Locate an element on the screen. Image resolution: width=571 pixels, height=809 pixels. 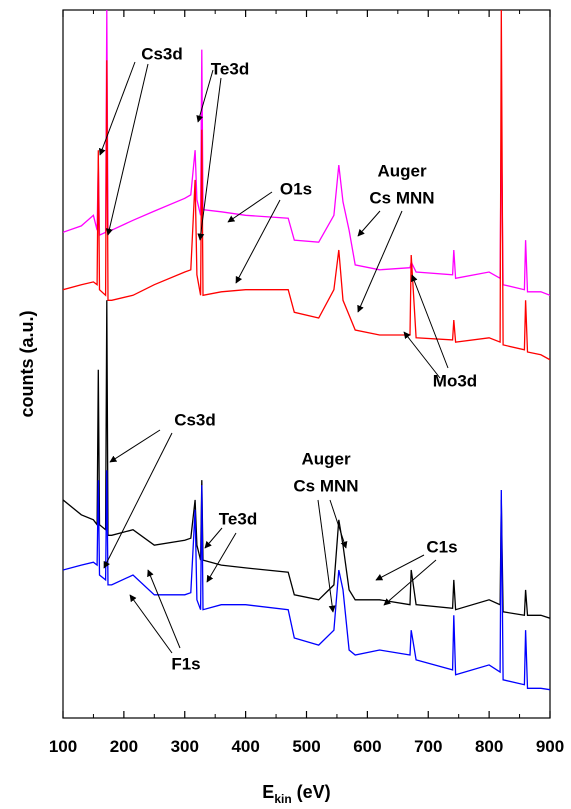
x-tick-label: 500 is located at coordinates (306, 746).